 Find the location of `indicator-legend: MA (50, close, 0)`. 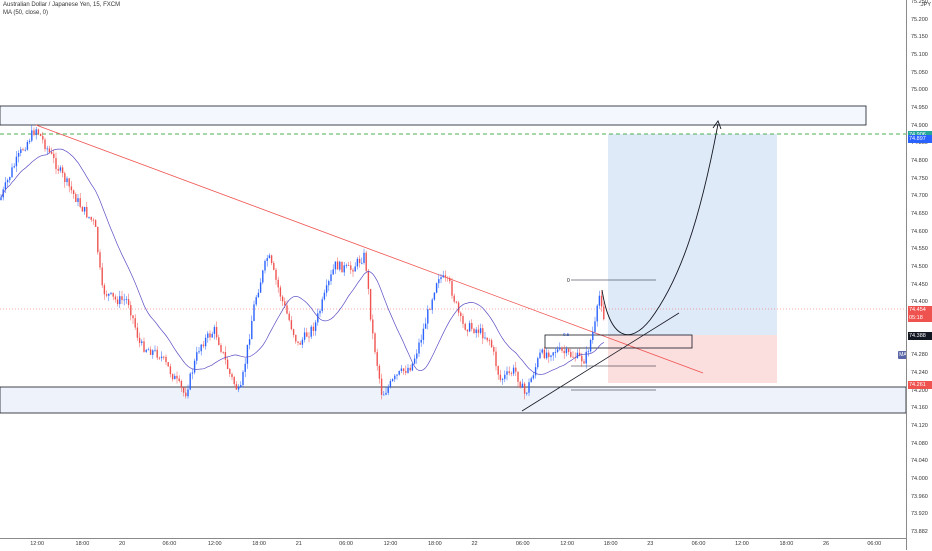

indicator-legend: MA (50, close, 0) is located at coordinates (26, 13).